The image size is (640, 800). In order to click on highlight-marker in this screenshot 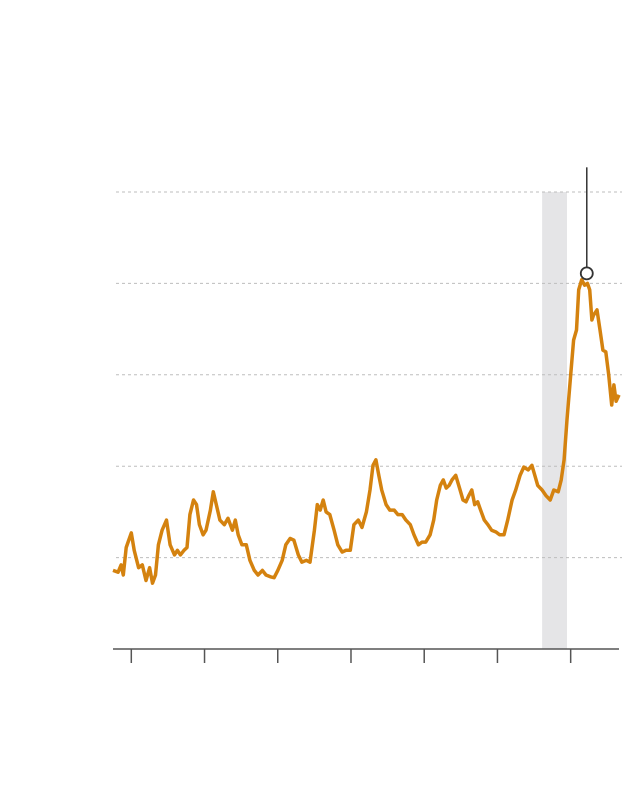, I will do `click(586, 273)`.